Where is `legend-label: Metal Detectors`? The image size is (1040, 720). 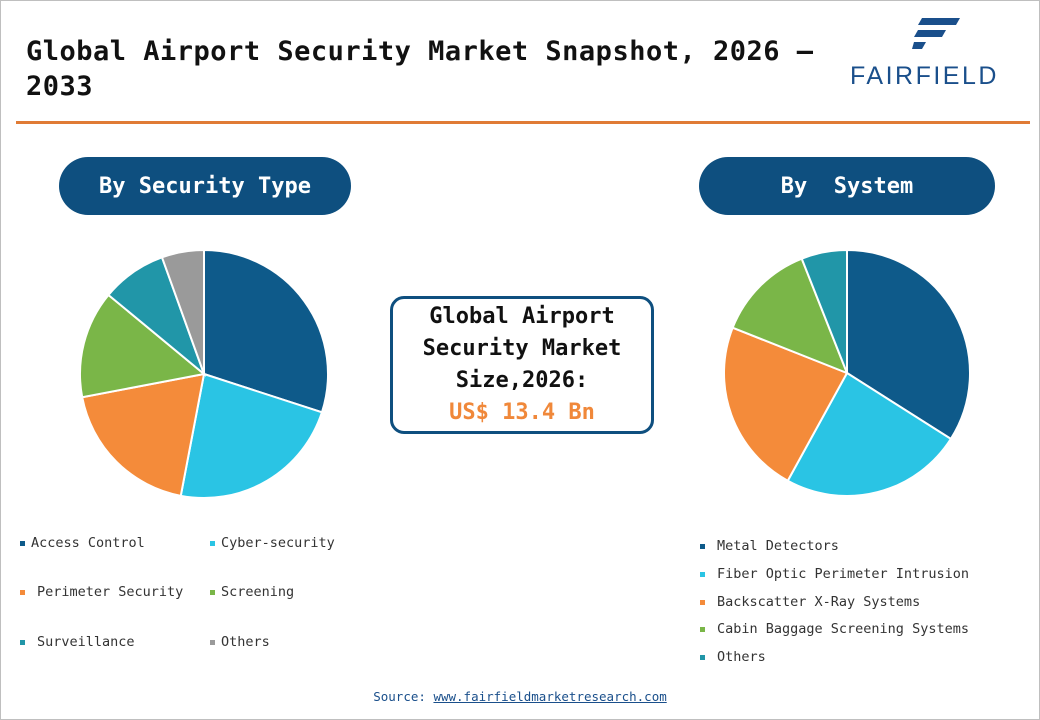
legend-label: Metal Detectors is located at coordinates (778, 546).